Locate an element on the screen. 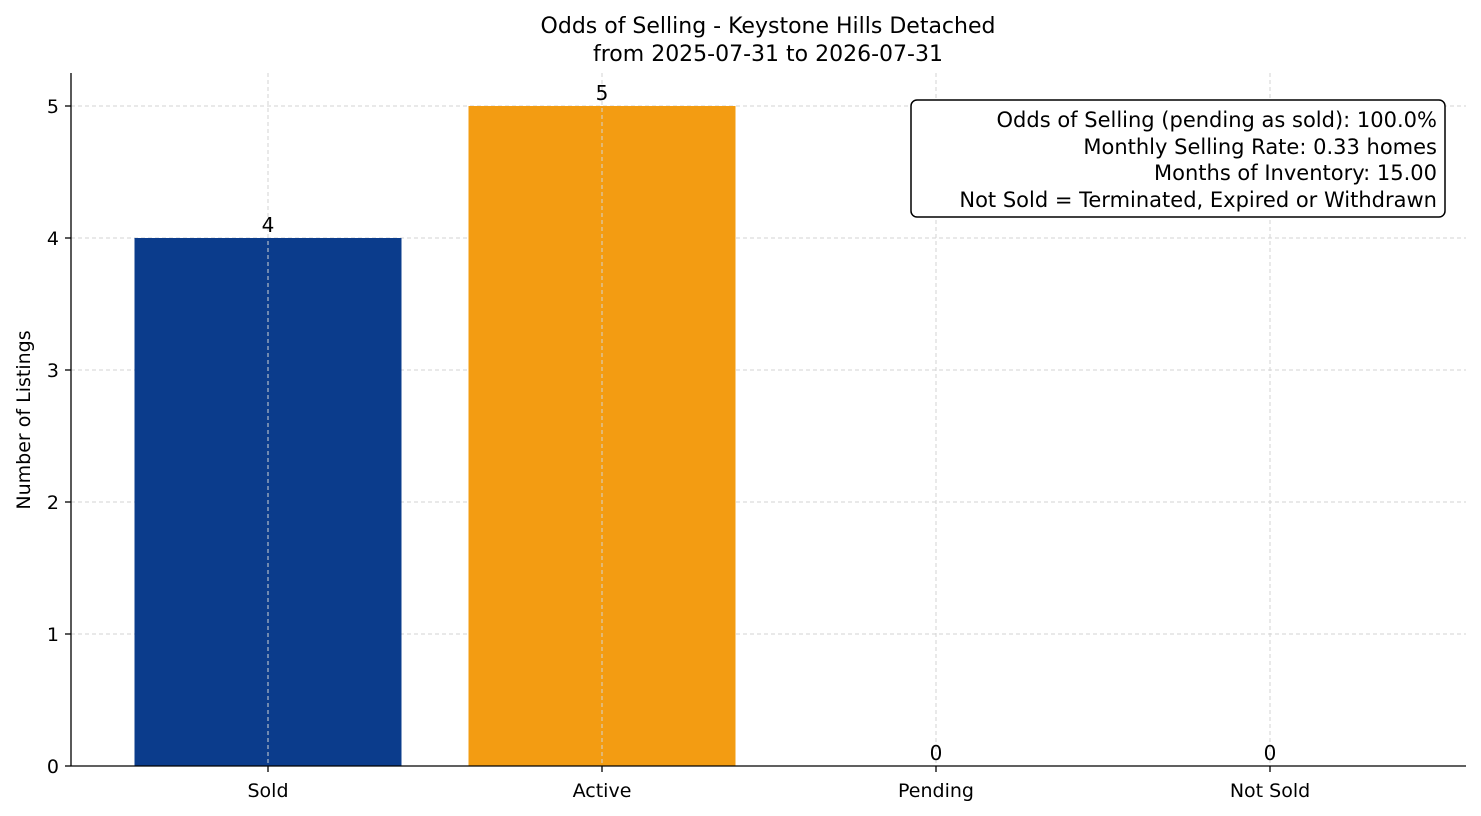 The width and height of the screenshot is (1481, 816). x-tick-label-pending: Pending is located at coordinates (936, 791).